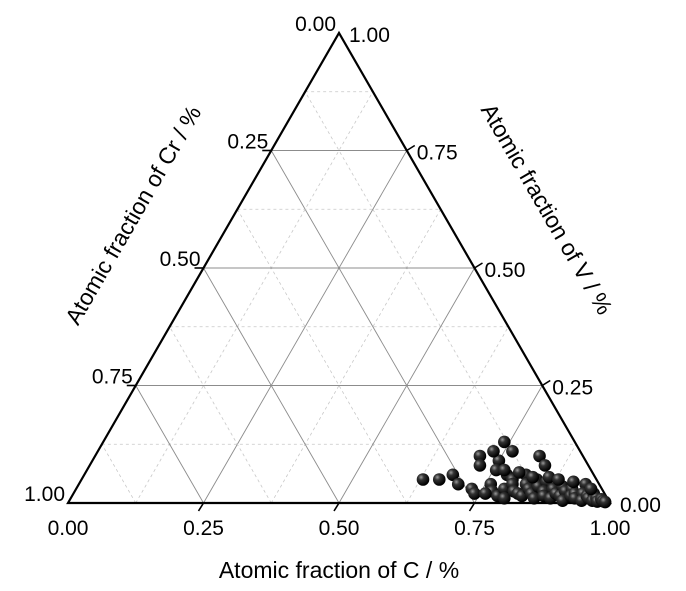  I want to click on right-axis-title: Atomic fraction of V / %, so click(547, 209).